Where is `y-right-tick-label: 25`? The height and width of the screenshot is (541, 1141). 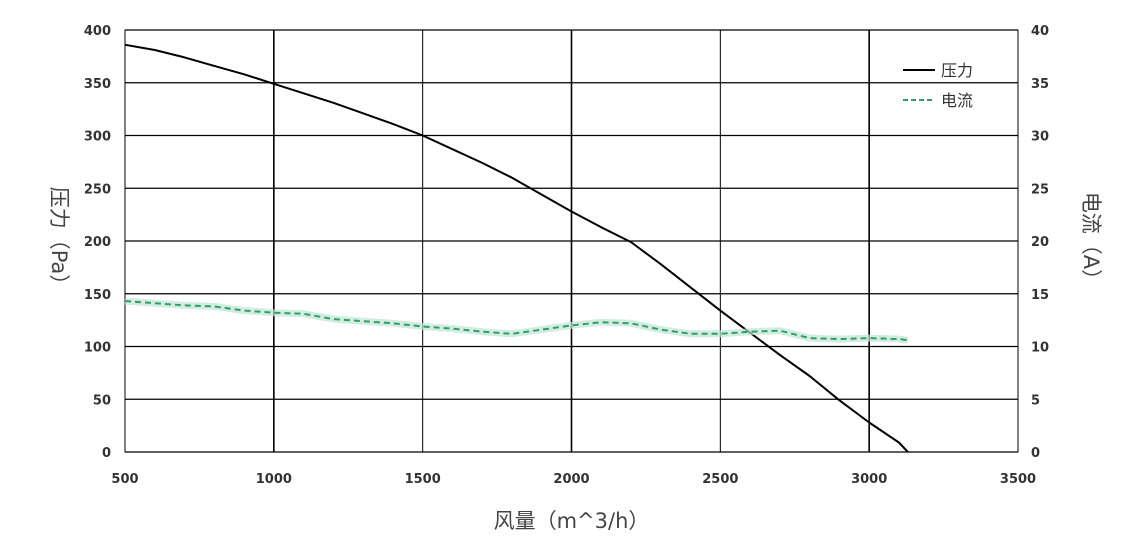
y-right-tick-label: 25 is located at coordinates (1040, 189).